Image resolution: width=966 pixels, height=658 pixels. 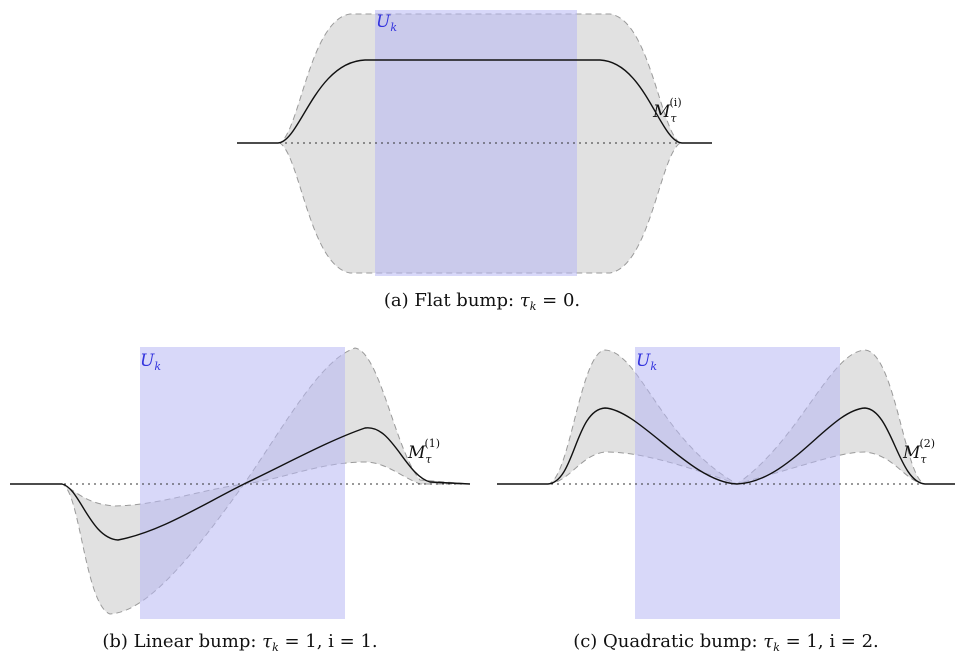 What do you see at coordinates (150, 362) in the screenshot?
I see `panel-b-region-label: Uk` at bounding box center [150, 362].